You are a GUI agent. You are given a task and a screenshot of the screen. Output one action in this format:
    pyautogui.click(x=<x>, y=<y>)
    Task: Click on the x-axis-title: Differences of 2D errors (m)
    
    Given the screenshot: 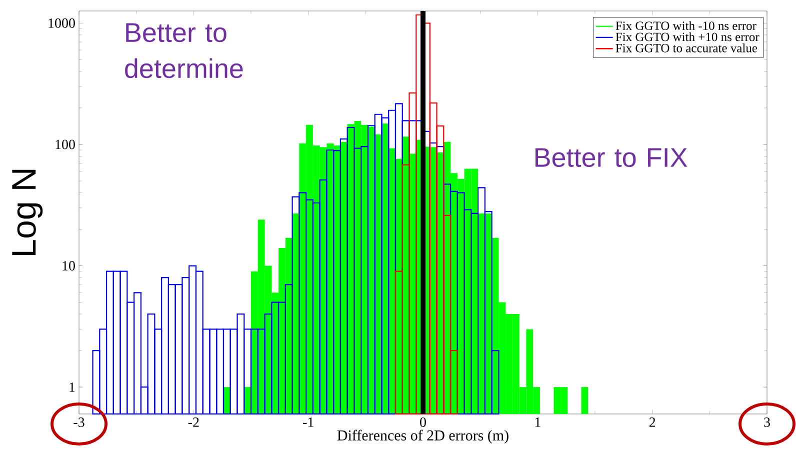 What is the action you would take?
    pyautogui.click(x=422, y=437)
    